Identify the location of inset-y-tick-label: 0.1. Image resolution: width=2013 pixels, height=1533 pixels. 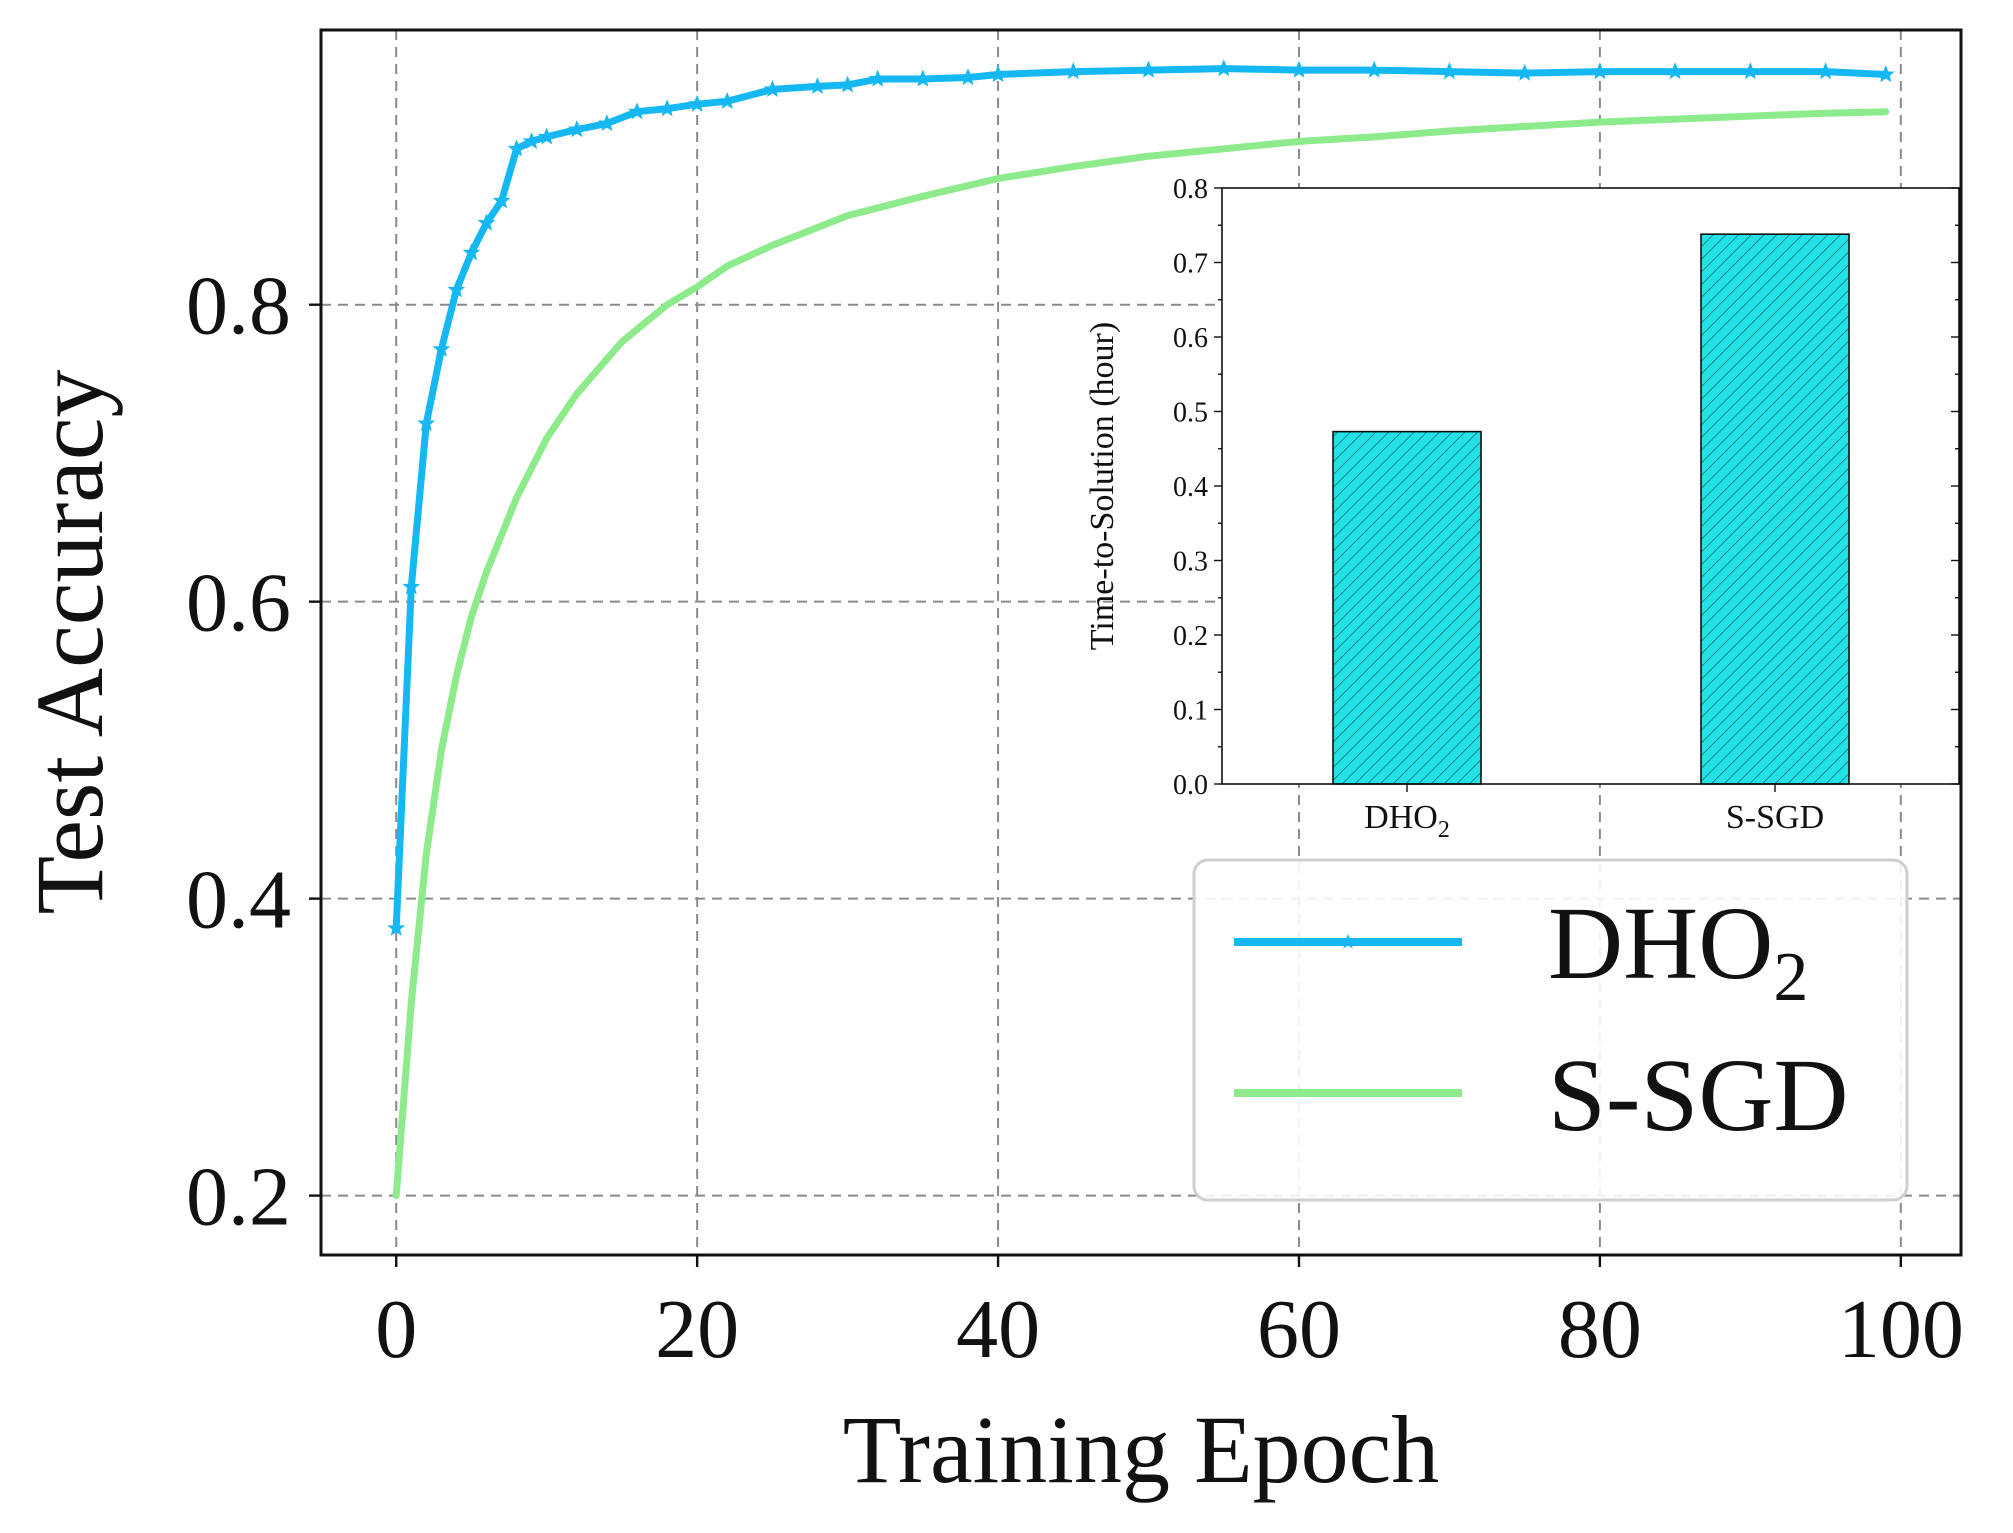
(1190, 711).